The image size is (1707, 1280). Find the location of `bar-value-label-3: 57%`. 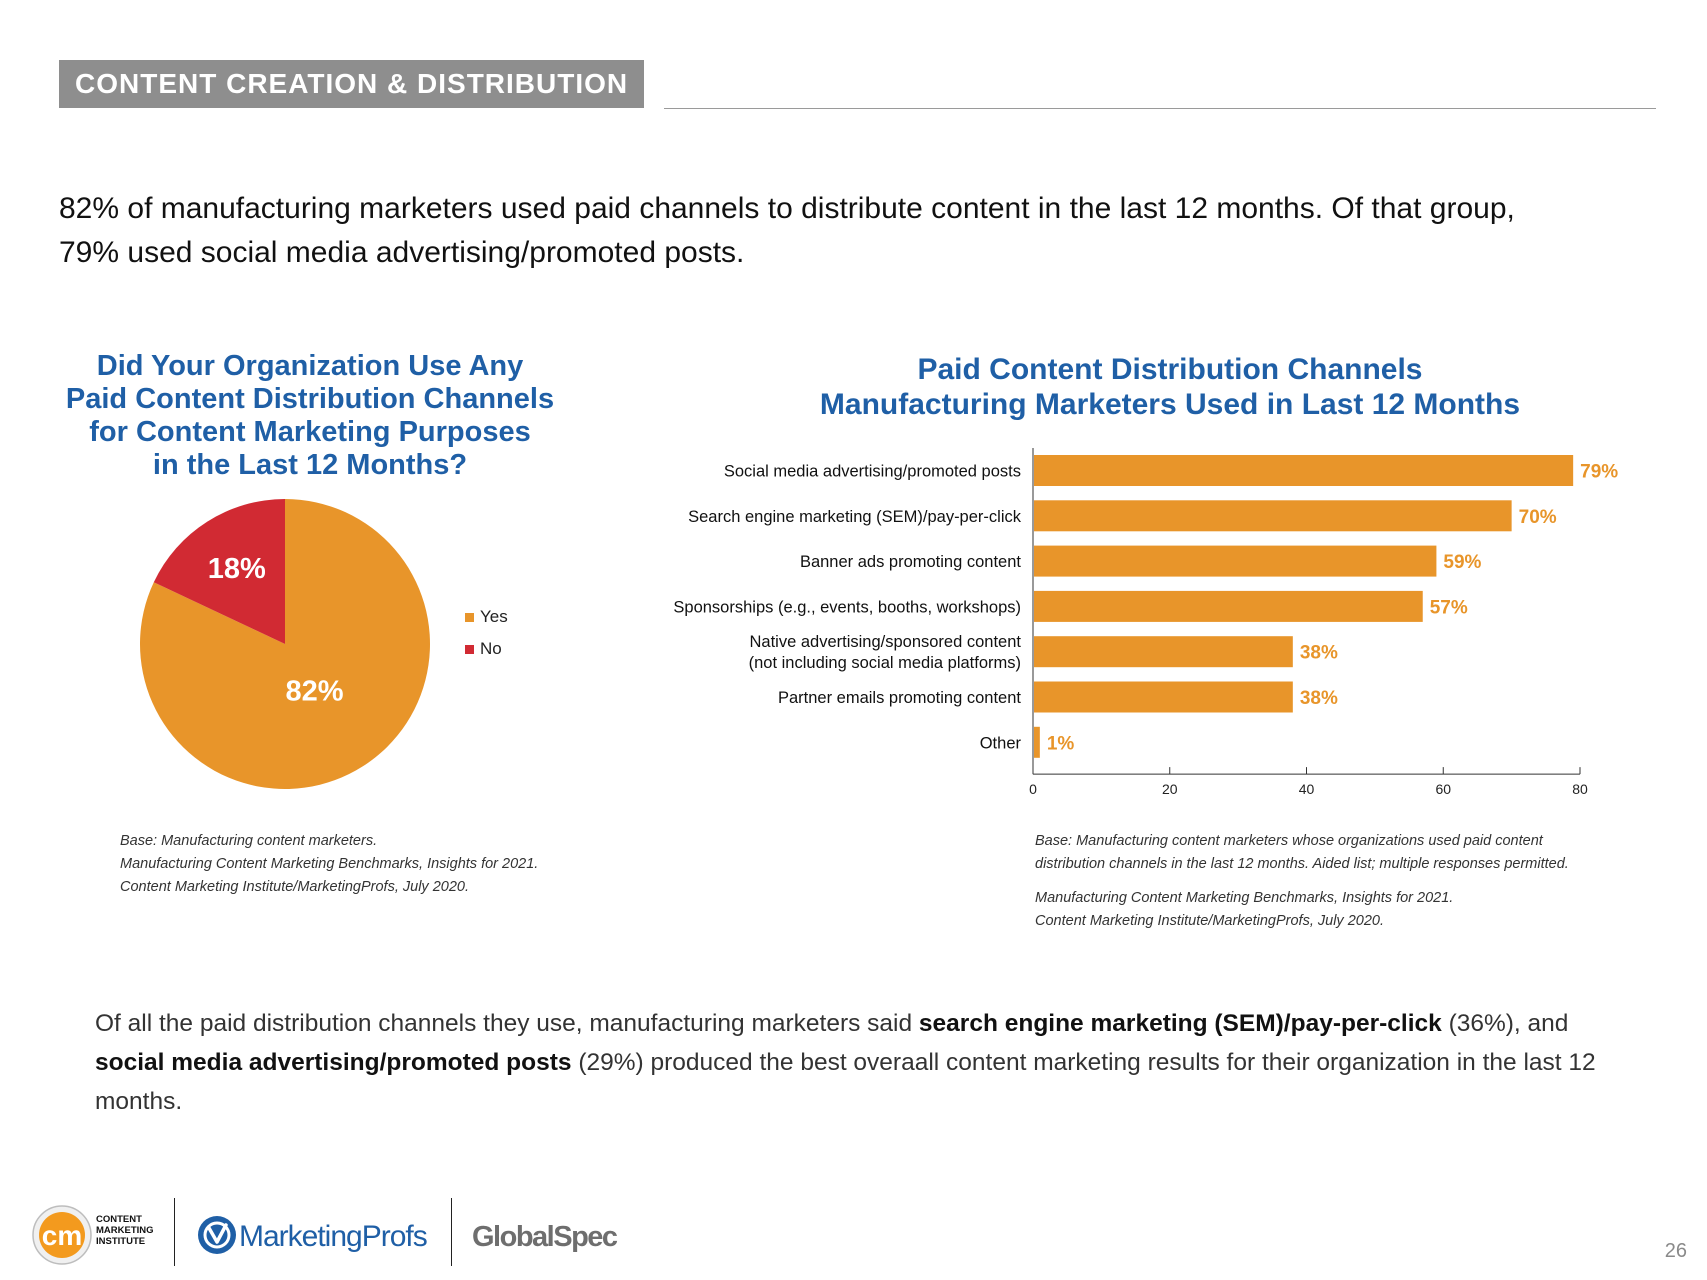

bar-value-label-3: 57% is located at coordinates (1449, 607).